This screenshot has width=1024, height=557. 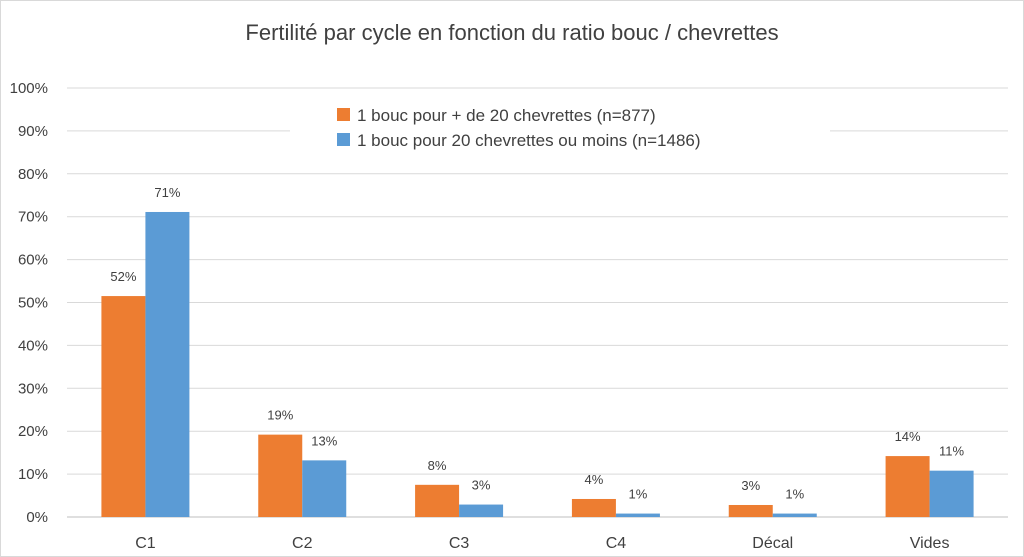 I want to click on y-tick-label: 100%, so click(x=29, y=88).